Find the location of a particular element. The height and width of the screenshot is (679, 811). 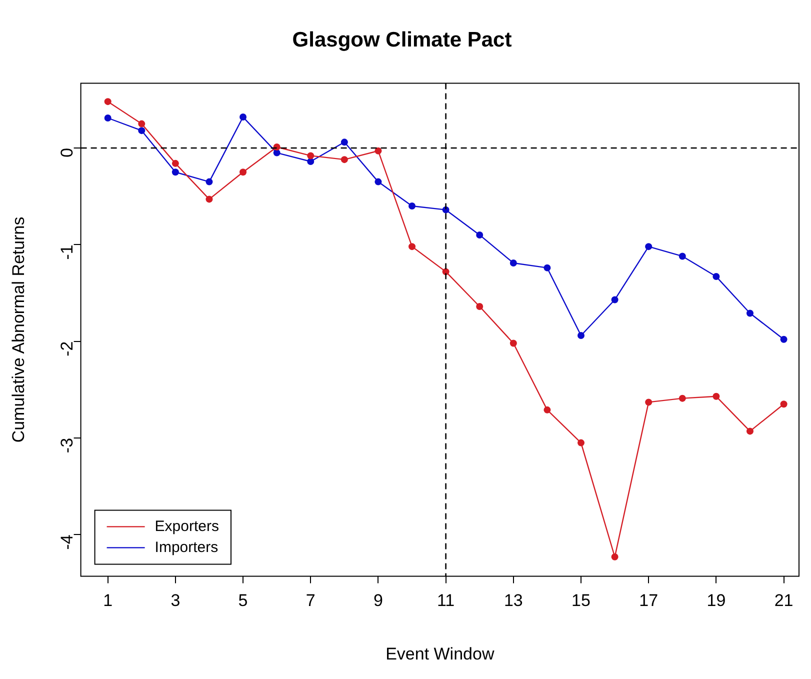

x-tick-label: 9 is located at coordinates (378, 600).